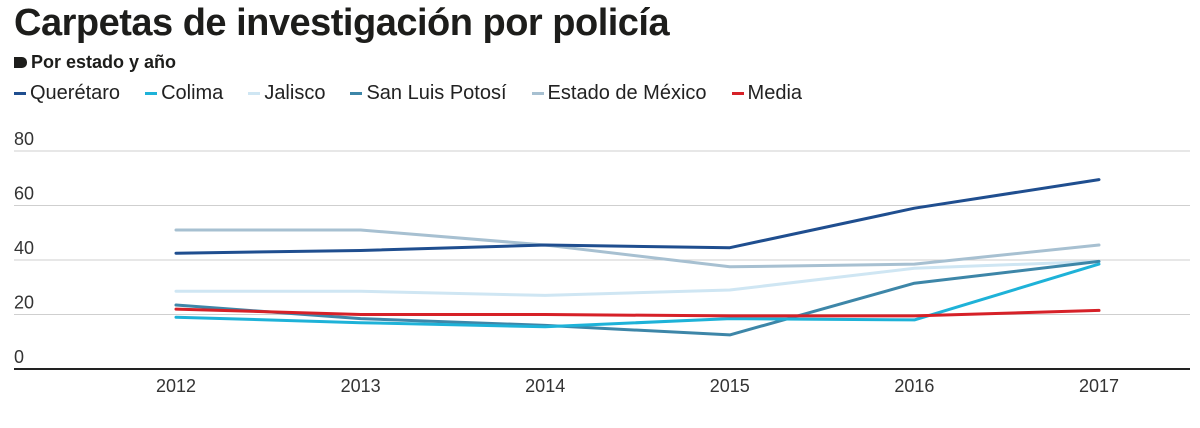 This screenshot has width=1200, height=428. What do you see at coordinates (775, 93) in the screenshot?
I see `legend-label: Media` at bounding box center [775, 93].